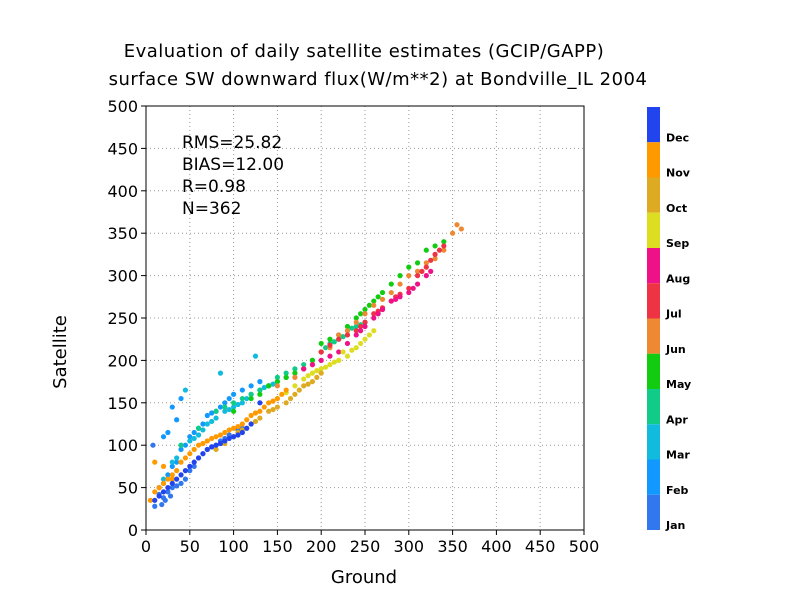 The height and width of the screenshot is (600, 800). Describe the element at coordinates (584, 546) in the screenshot. I see `x-tick-label: 500` at that location.